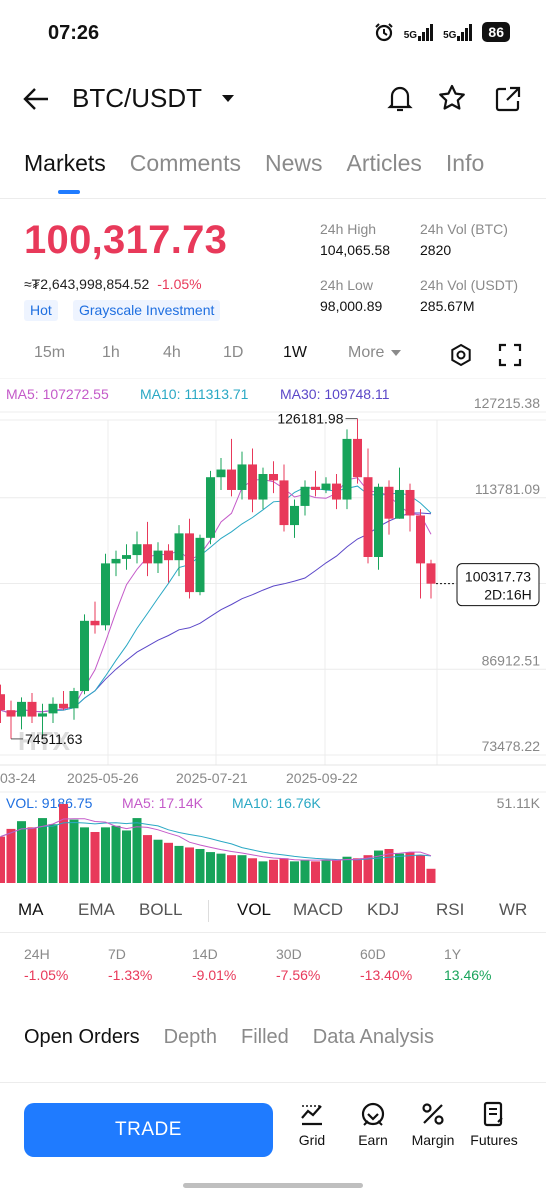 Image resolution: width=546 pixels, height=1200 pixels. What do you see at coordinates (383, 909) in the screenshot?
I see `indicator-kdj: KDJ` at bounding box center [383, 909].